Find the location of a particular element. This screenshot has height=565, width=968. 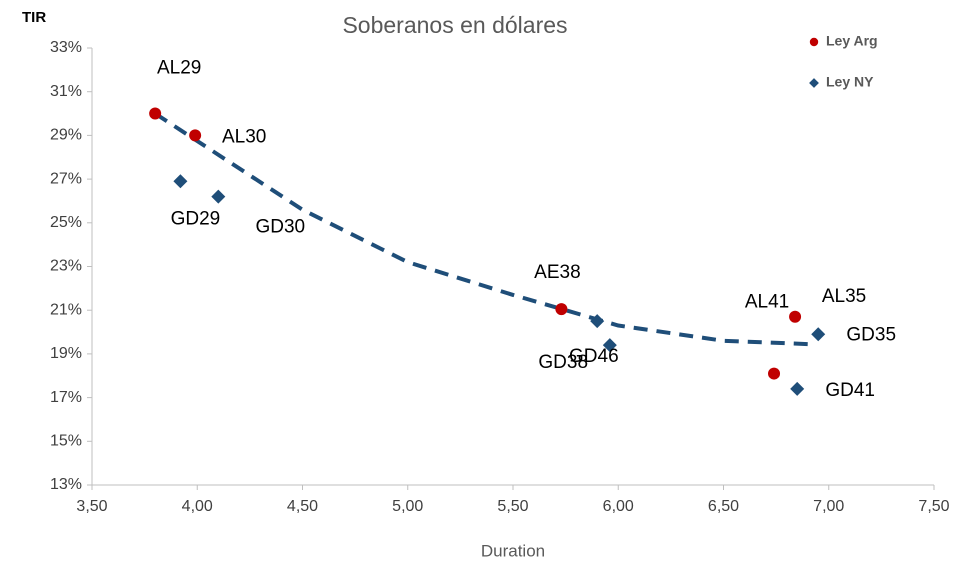

y-tick-label: 29% is located at coordinates (66, 135).